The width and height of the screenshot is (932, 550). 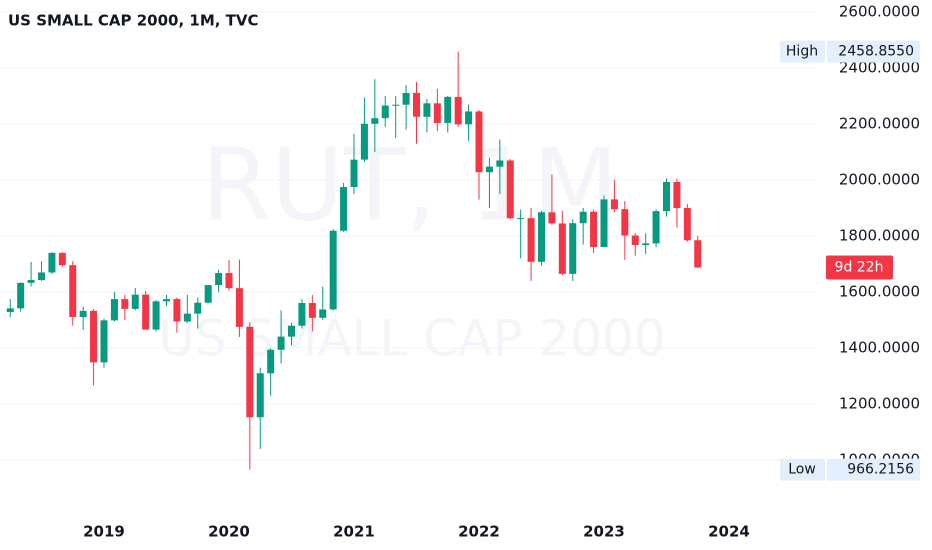 I want to click on x-tick-label: 2020, so click(x=229, y=532).